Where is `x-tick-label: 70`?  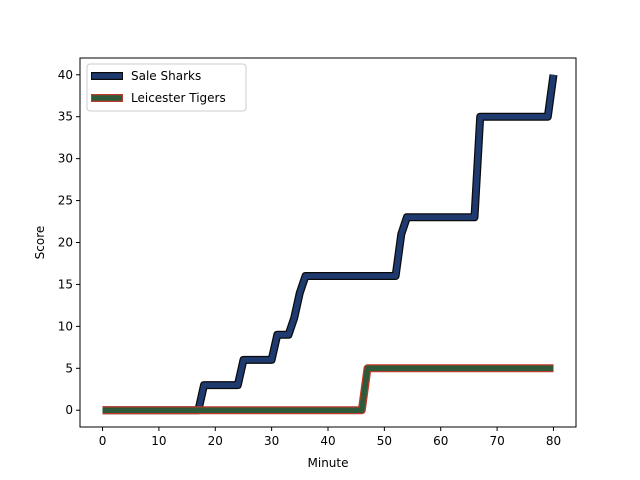
x-tick-label: 70 is located at coordinates (496, 441).